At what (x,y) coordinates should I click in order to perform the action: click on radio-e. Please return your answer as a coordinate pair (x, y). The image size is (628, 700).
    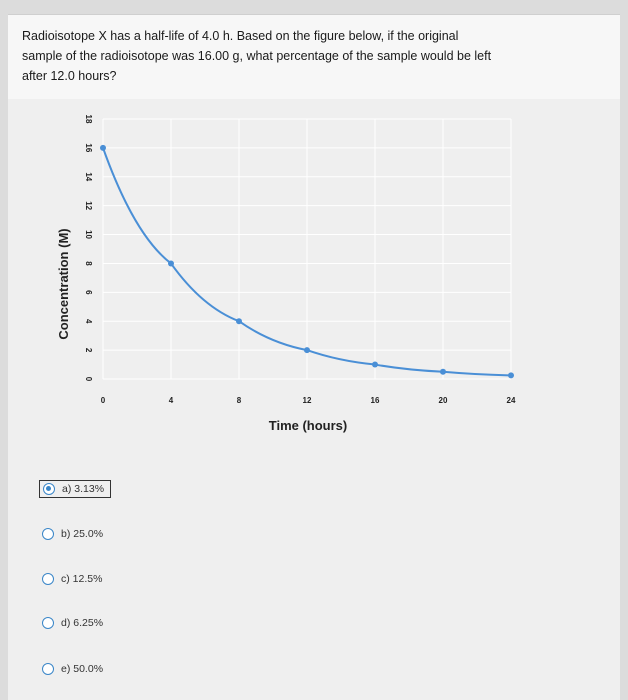
    Looking at the image, I should click on (48, 669).